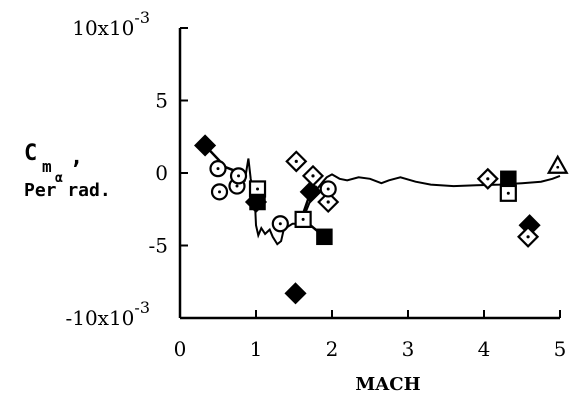 This screenshot has height=400, width=572. I want to click on y-tick-label: 5, so click(161, 101).